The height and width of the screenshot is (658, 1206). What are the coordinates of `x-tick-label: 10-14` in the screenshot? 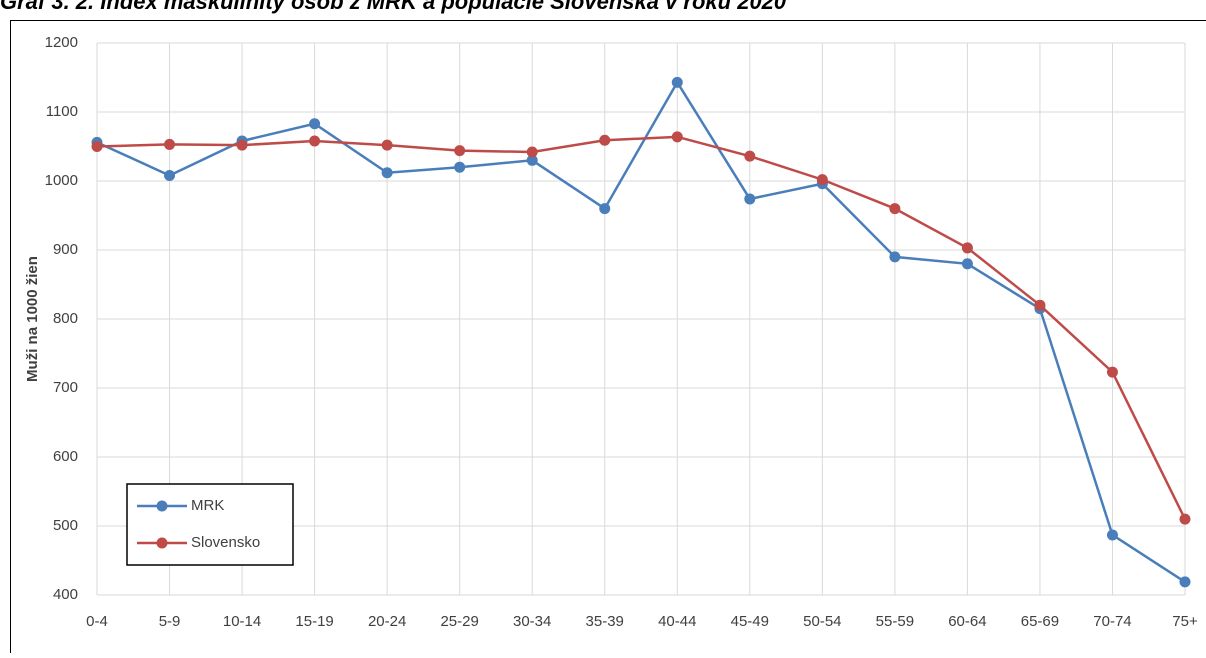 It's located at (242, 621).